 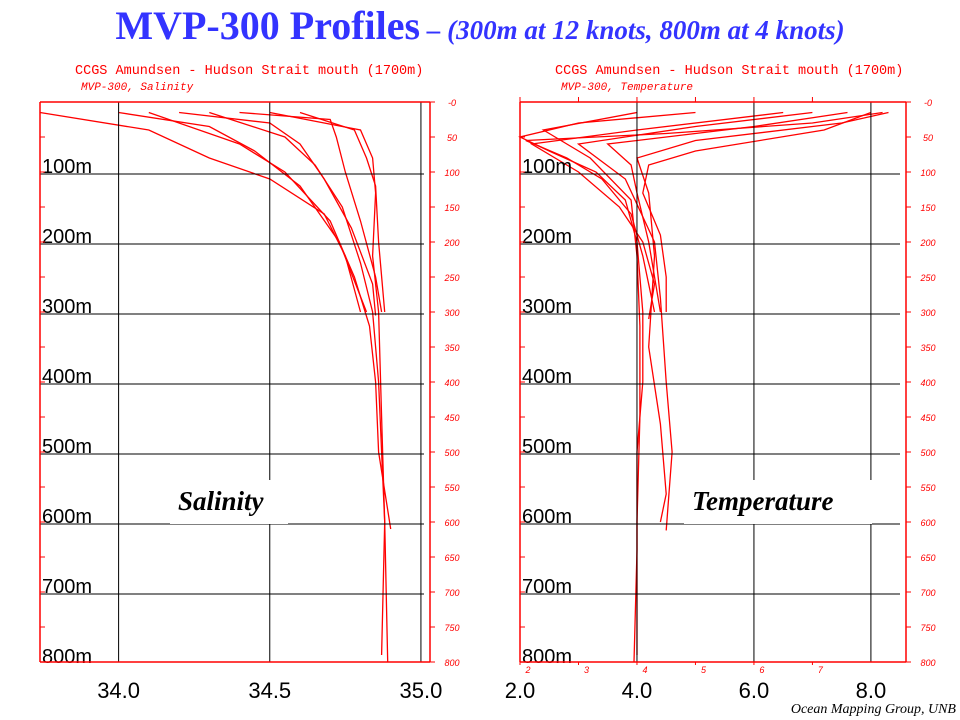 I want to click on x-minor-tick-label: 3, so click(x=586, y=670).